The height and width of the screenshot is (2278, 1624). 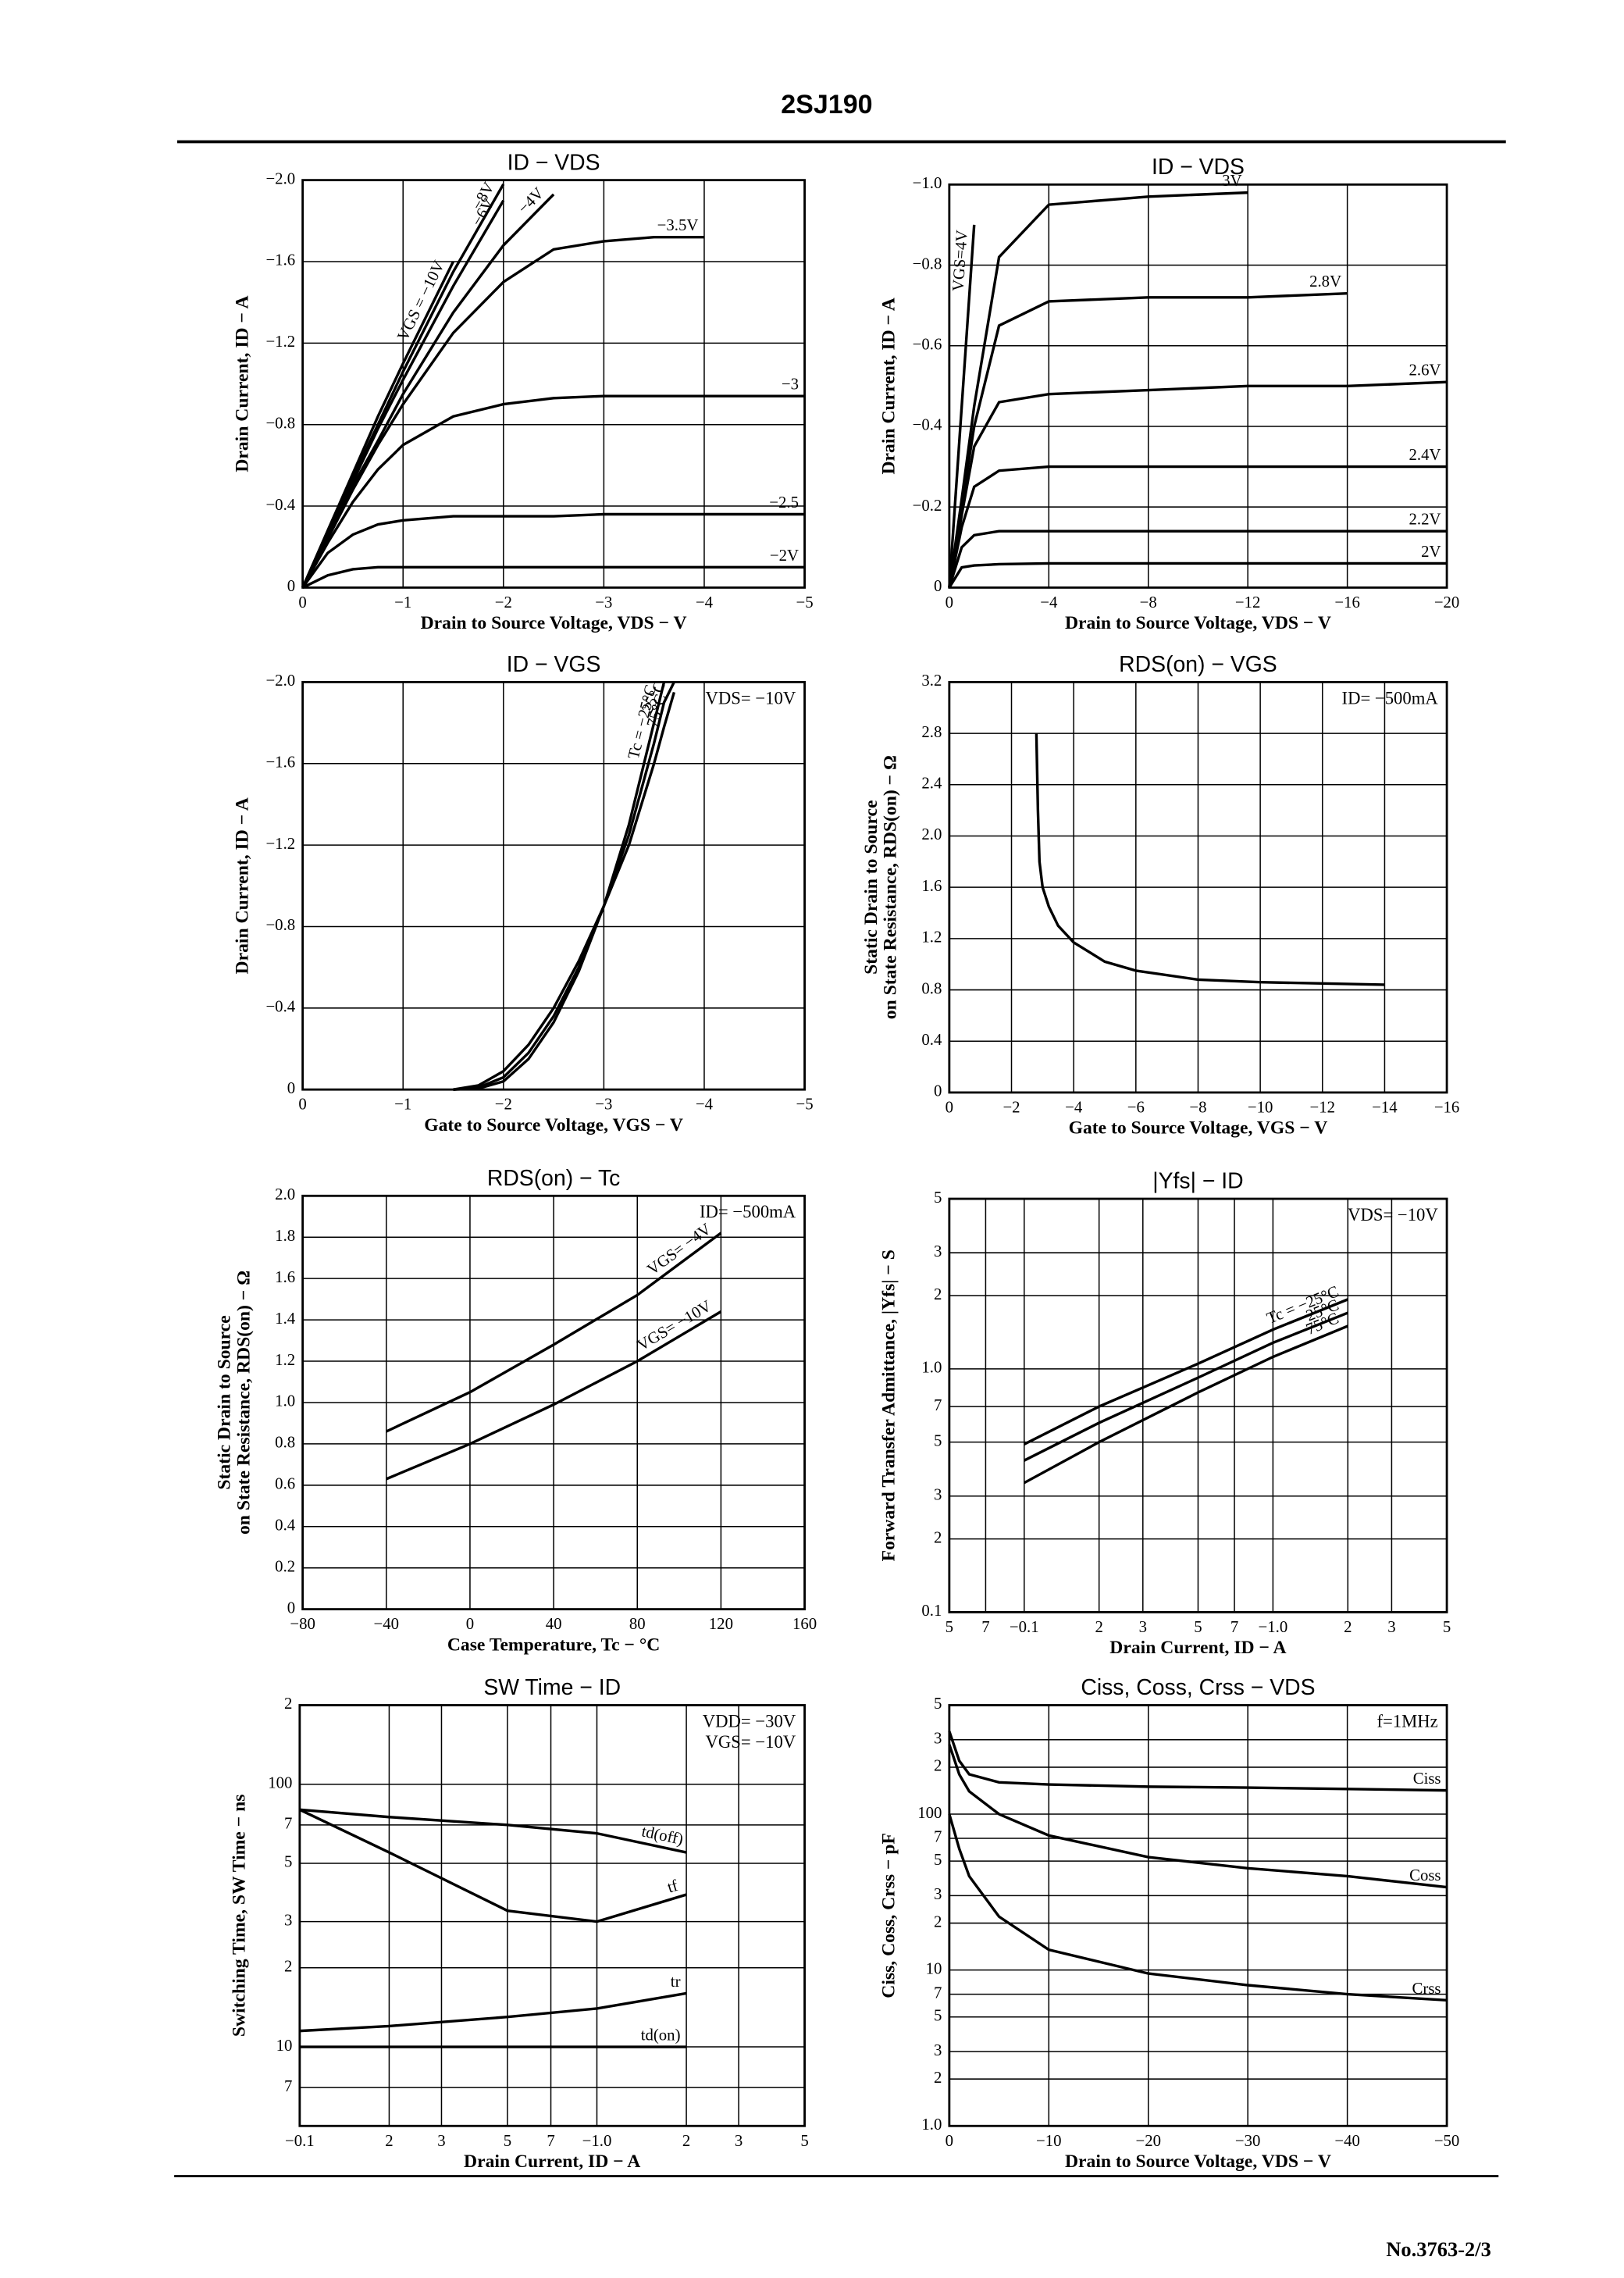 What do you see at coordinates (554, 1178) in the screenshot?
I see `chart-title: RDS(on) − Tc` at bounding box center [554, 1178].